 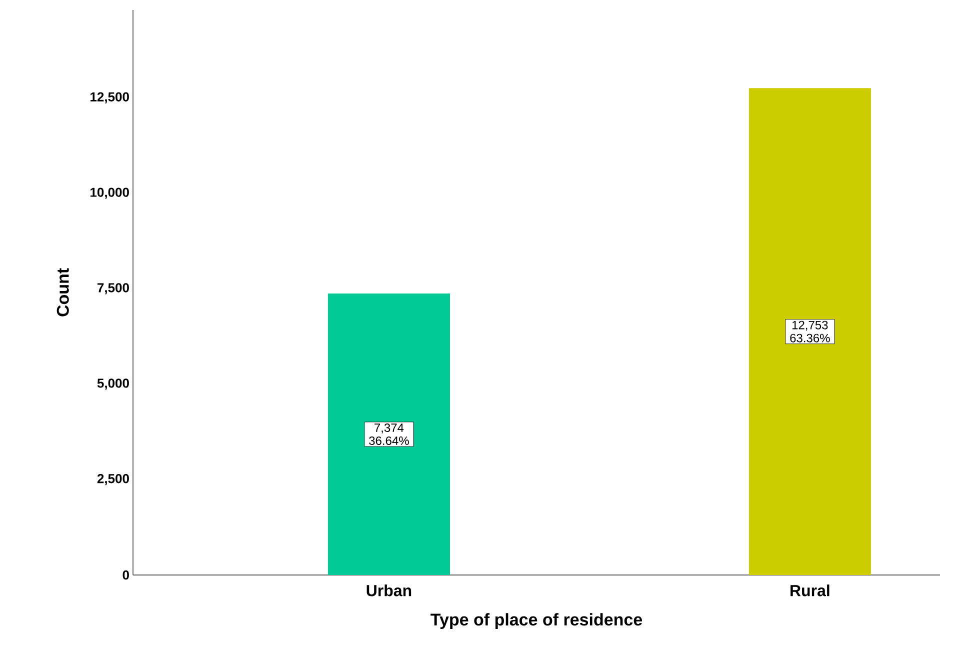 What do you see at coordinates (389, 434) in the screenshot?
I see `data-label: 7,374 36.64%` at bounding box center [389, 434].